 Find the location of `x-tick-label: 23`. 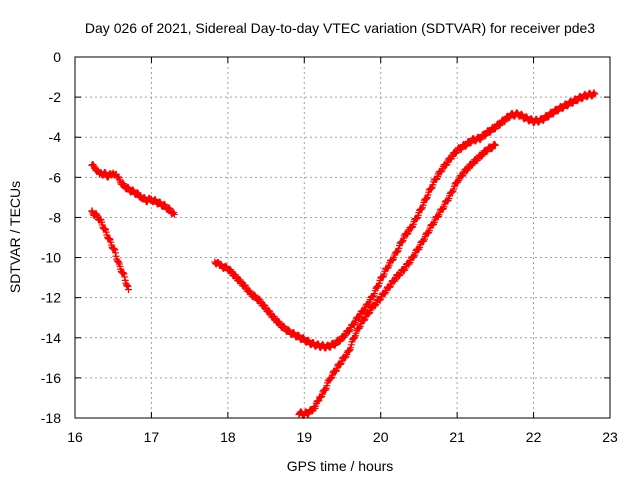

x-tick-label: 23 is located at coordinates (610, 437).